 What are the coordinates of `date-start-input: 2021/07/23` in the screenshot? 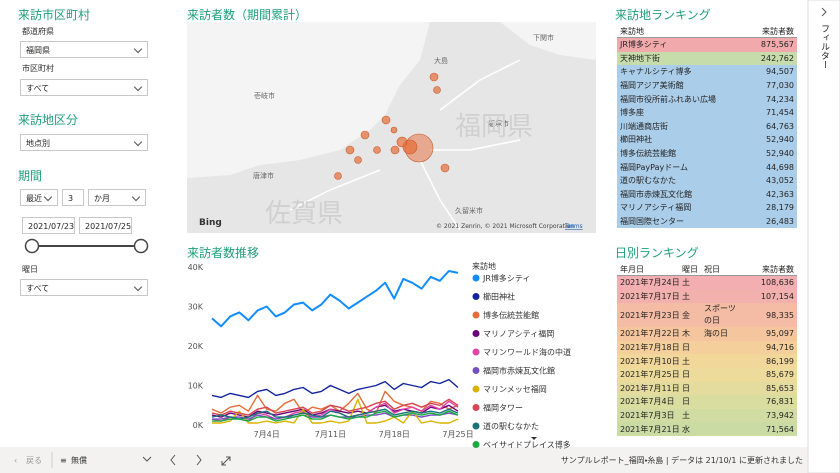 It's located at (48, 225).